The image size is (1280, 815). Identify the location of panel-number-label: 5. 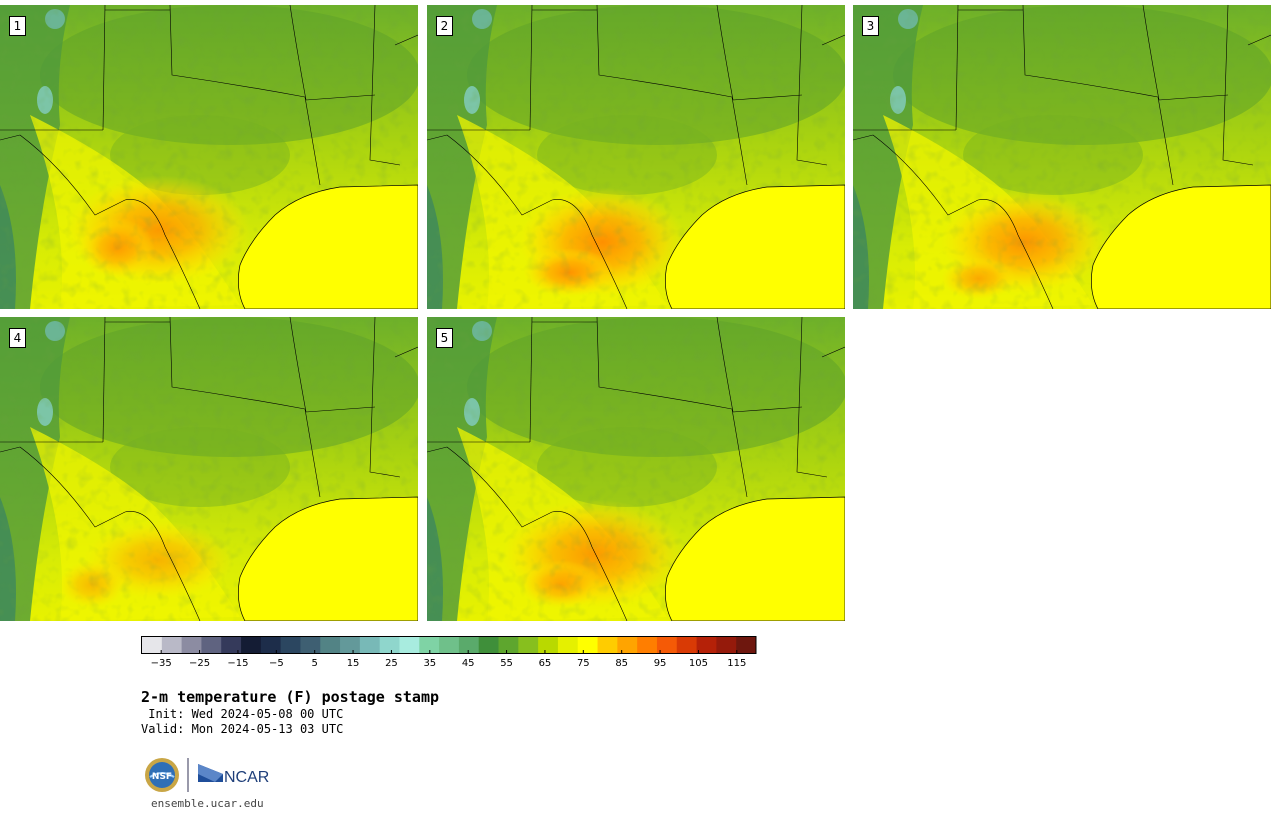
(444, 338).